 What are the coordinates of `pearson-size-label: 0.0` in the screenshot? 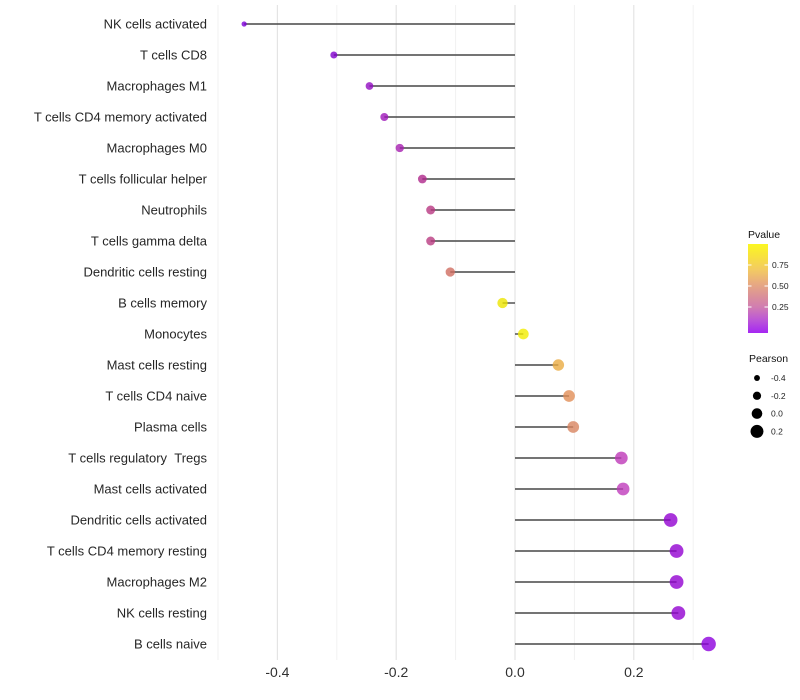 It's located at (777, 414).